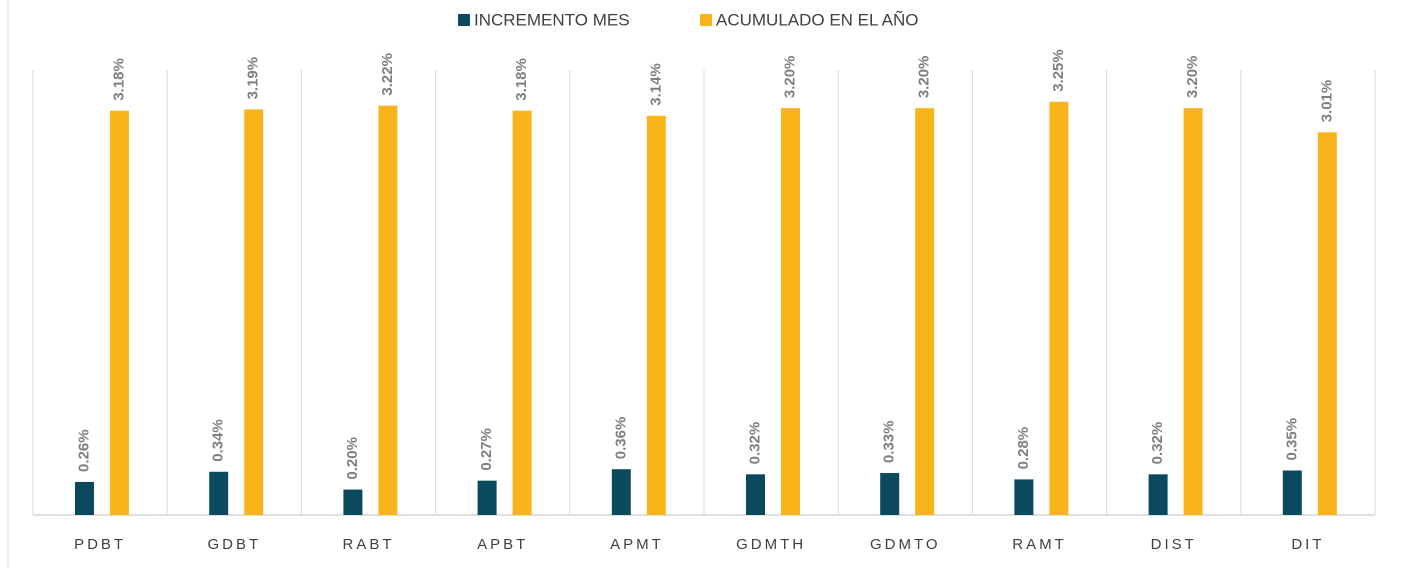 Image resolution: width=1403 pixels, height=572 pixels. Describe the element at coordinates (1058, 70) in the screenshot. I see `value-label: 3.25%` at that location.